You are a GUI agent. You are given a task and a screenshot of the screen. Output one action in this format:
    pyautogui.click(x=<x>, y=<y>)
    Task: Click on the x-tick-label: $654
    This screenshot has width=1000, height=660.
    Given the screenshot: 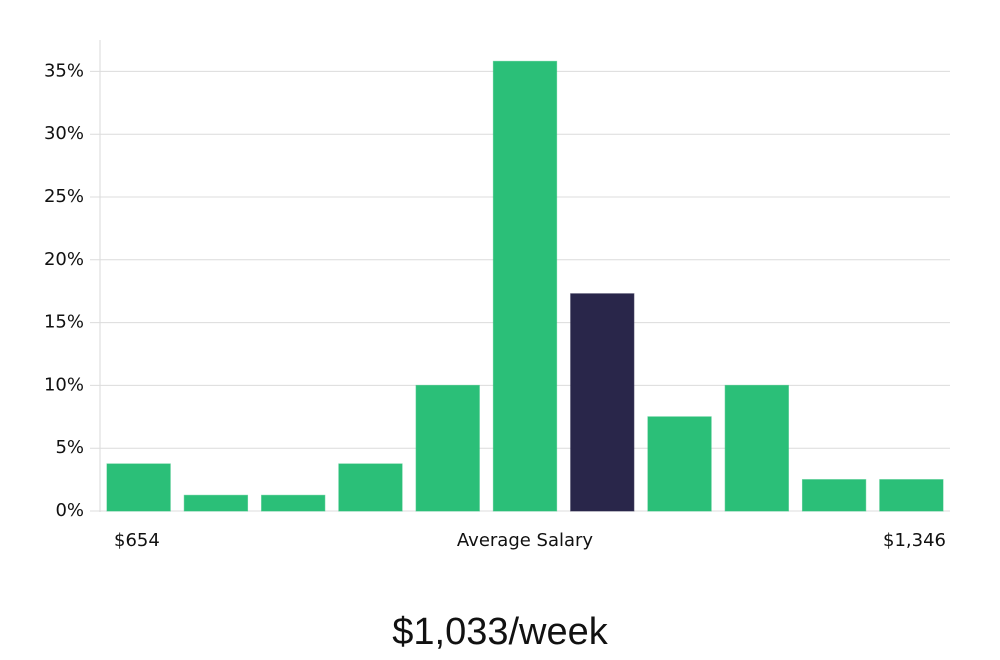 What is the action you would take?
    pyautogui.click(x=137, y=540)
    